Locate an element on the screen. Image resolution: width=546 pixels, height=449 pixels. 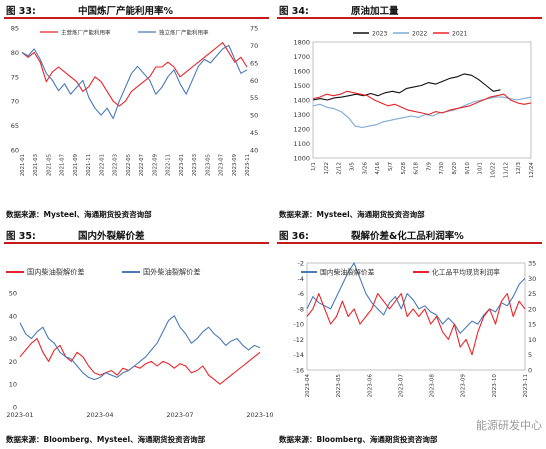
x-tick-label: 4/16 is located at coordinates (378, 168).